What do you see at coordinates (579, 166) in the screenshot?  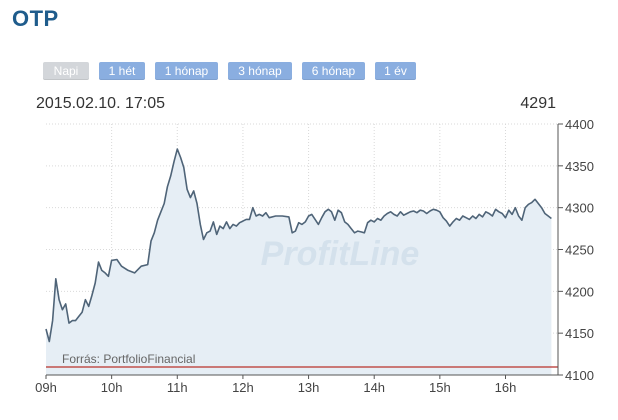 I see `y-tick-label: 4350` at bounding box center [579, 166].